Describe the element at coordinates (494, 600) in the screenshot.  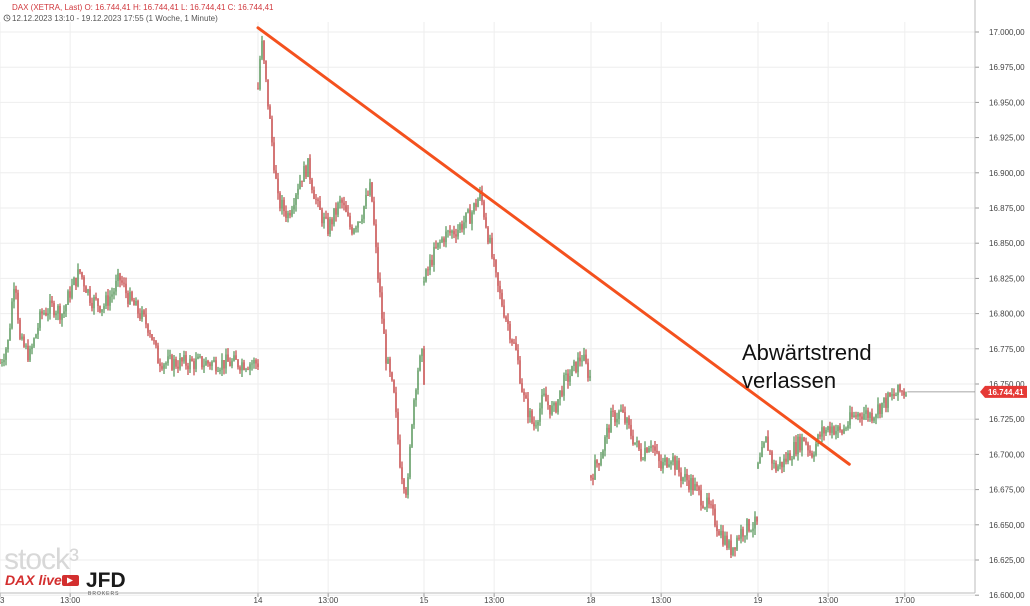
I see `x-tick-label: 13:00` at that location.